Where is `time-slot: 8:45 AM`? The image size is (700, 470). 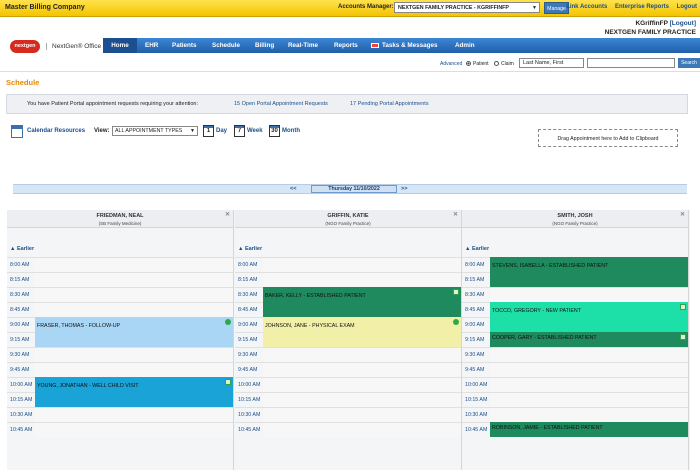 time-slot: 8:45 AM is located at coordinates (120, 310).